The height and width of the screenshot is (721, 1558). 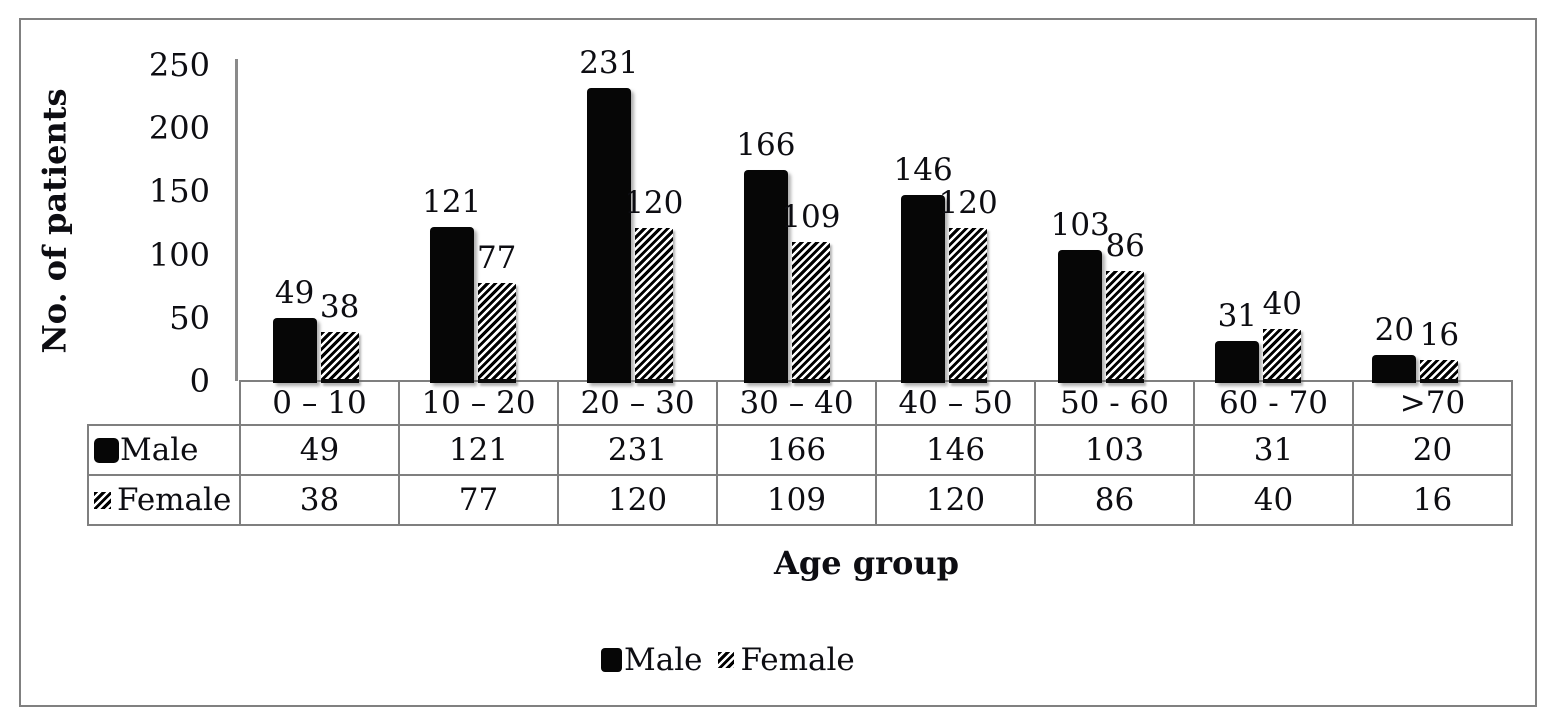 I want to click on y-axis-title-text: No. of patients, so click(x=55, y=221).